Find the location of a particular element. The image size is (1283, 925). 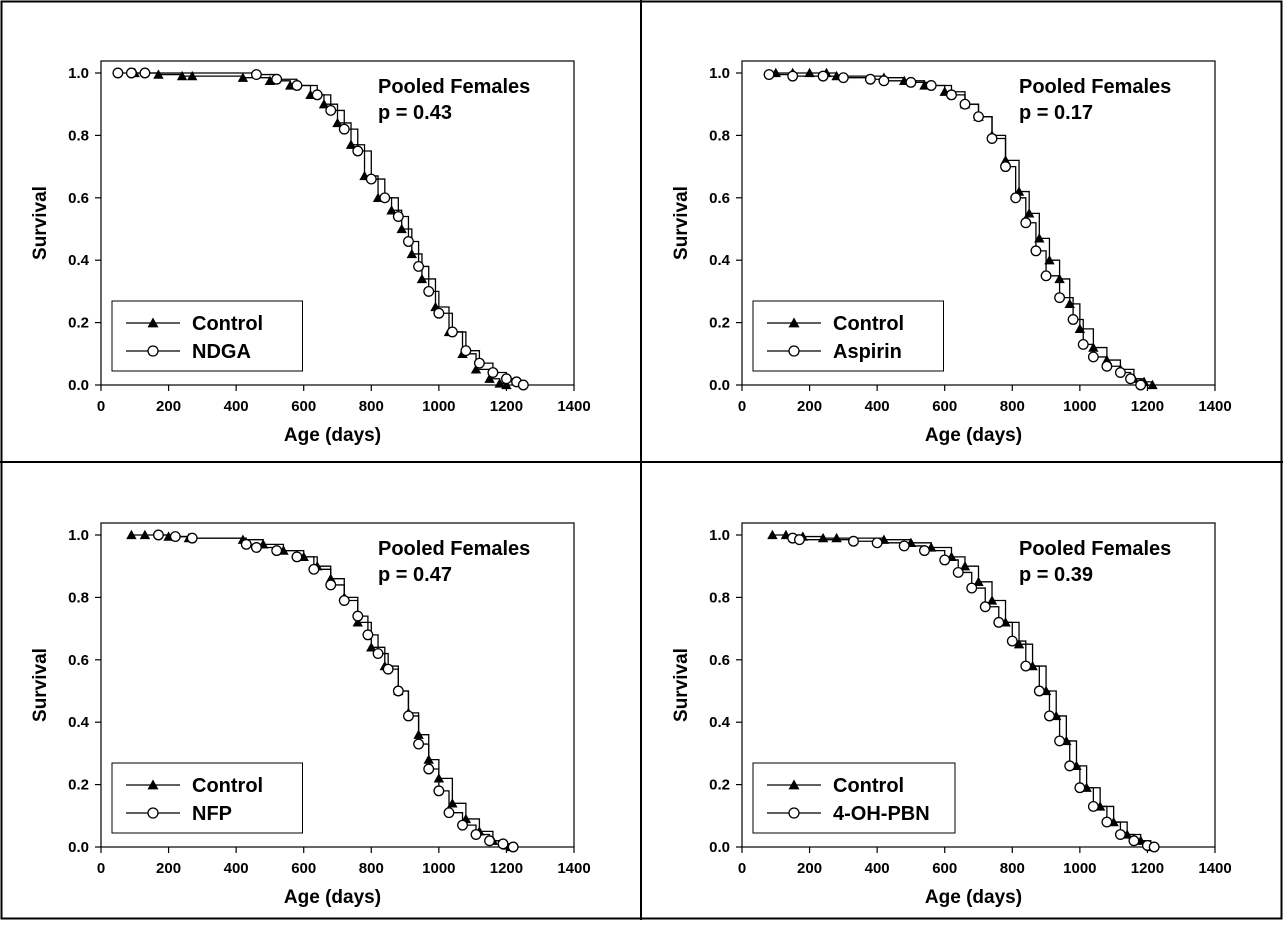

series-4-oh-pbn is located at coordinates (973, 692).